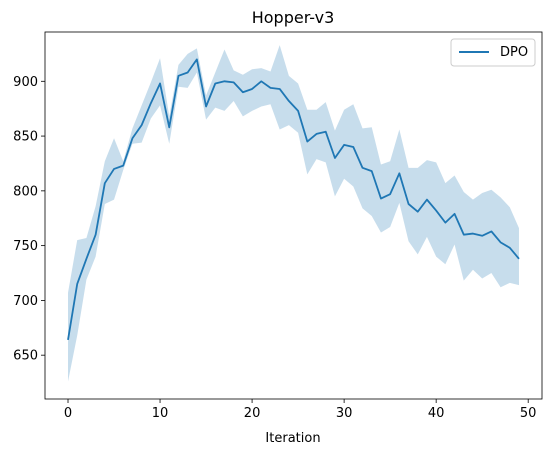 This screenshot has height=455, width=552. Describe the element at coordinates (25, 137) in the screenshot. I see `y-tick-label: 850` at that location.